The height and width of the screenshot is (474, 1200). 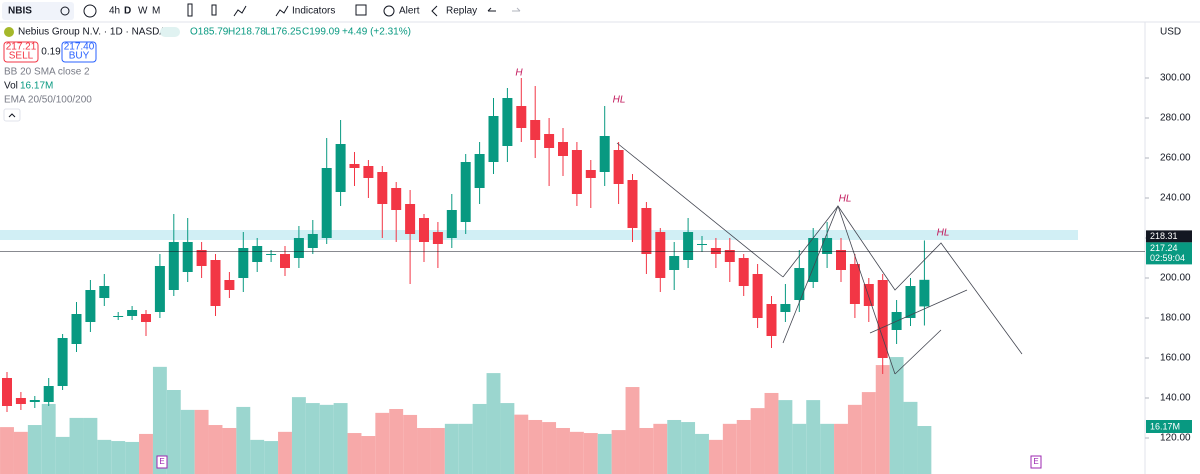 I want to click on ohlc-change: +4.49 (+2.31%), so click(x=376, y=32).